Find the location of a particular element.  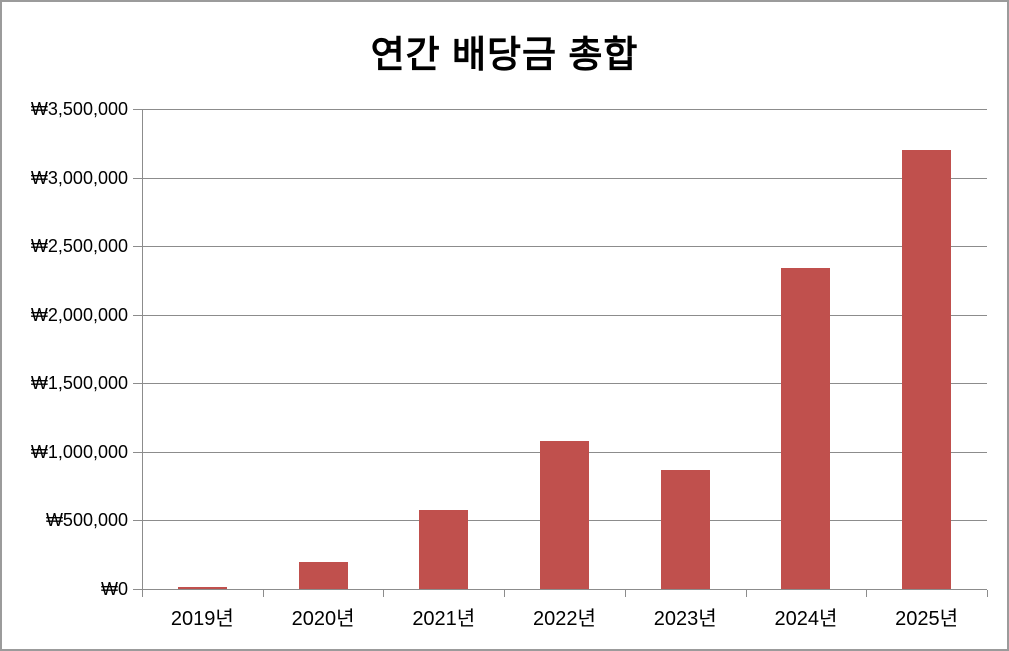

x-axis-label: 2019년 is located at coordinates (202, 619).